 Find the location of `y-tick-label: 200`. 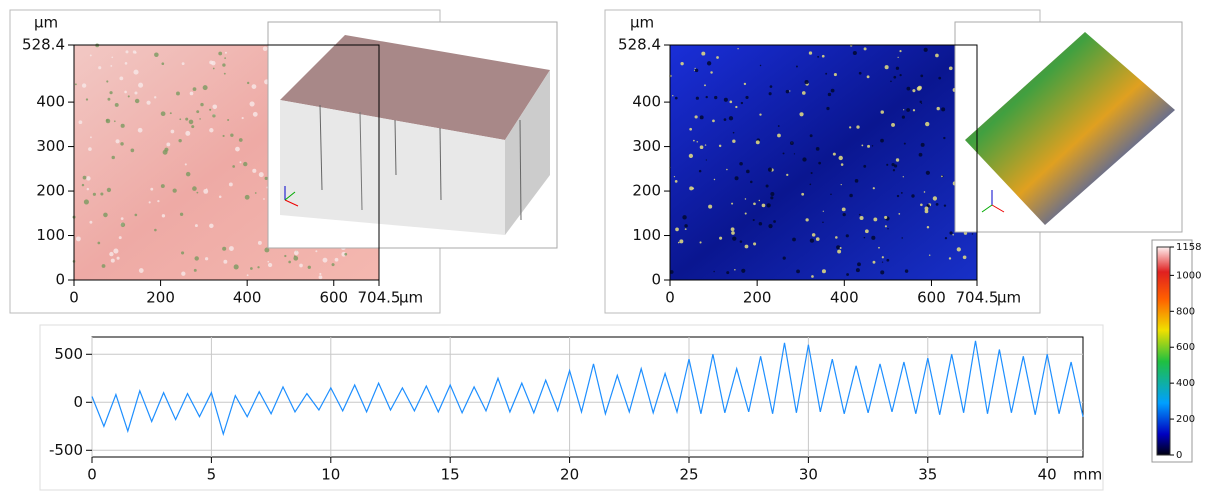

y-tick-label: 200 is located at coordinates (646, 191).